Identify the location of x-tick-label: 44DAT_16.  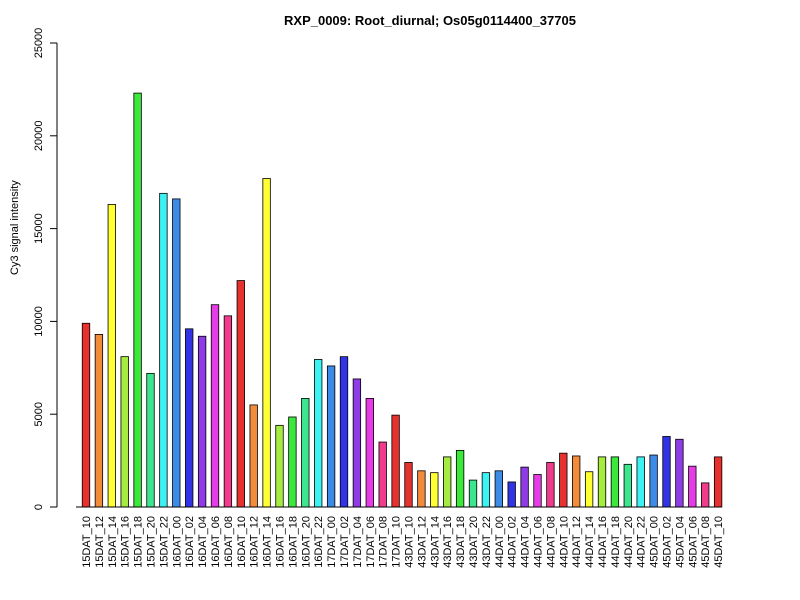
(603, 542).